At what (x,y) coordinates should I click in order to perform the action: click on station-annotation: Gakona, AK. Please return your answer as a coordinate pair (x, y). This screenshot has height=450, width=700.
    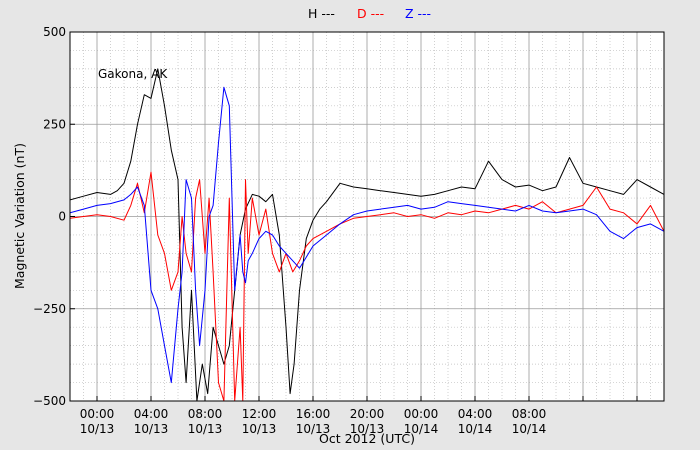
    Looking at the image, I should click on (133, 74).